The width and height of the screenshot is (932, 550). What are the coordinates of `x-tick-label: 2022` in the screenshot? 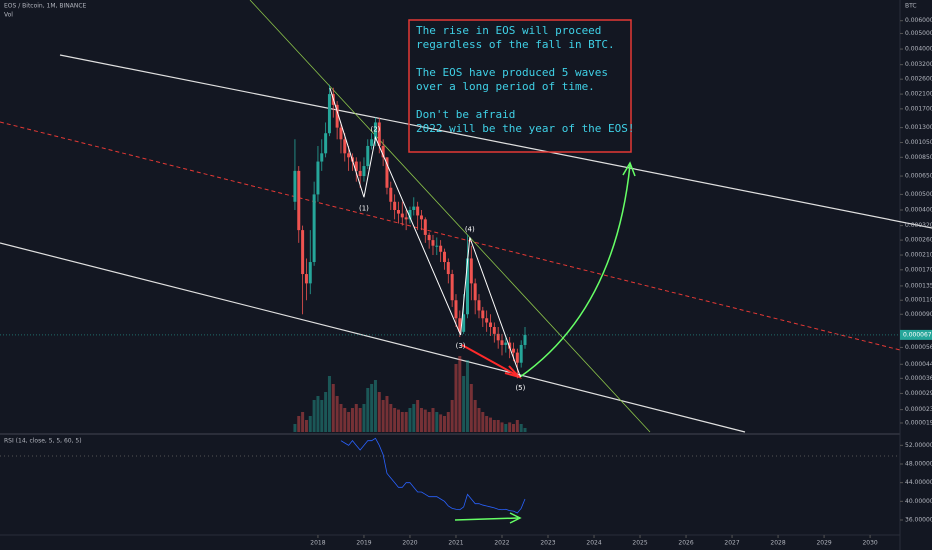 It's located at (501, 543).